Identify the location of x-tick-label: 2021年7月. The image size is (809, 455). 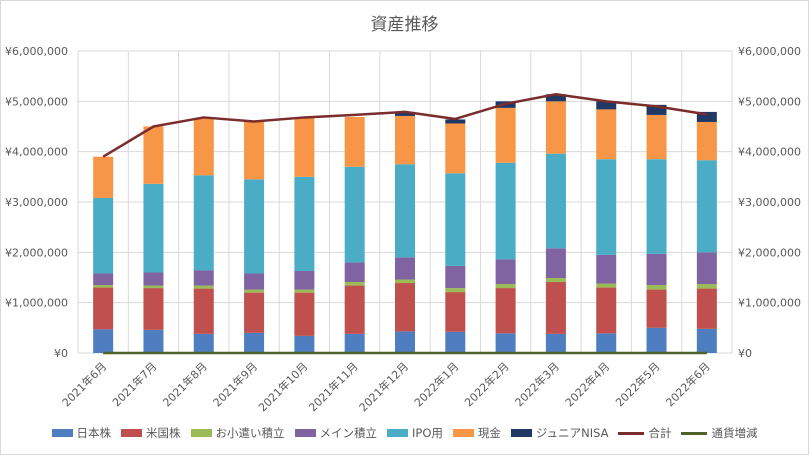
(134, 384).